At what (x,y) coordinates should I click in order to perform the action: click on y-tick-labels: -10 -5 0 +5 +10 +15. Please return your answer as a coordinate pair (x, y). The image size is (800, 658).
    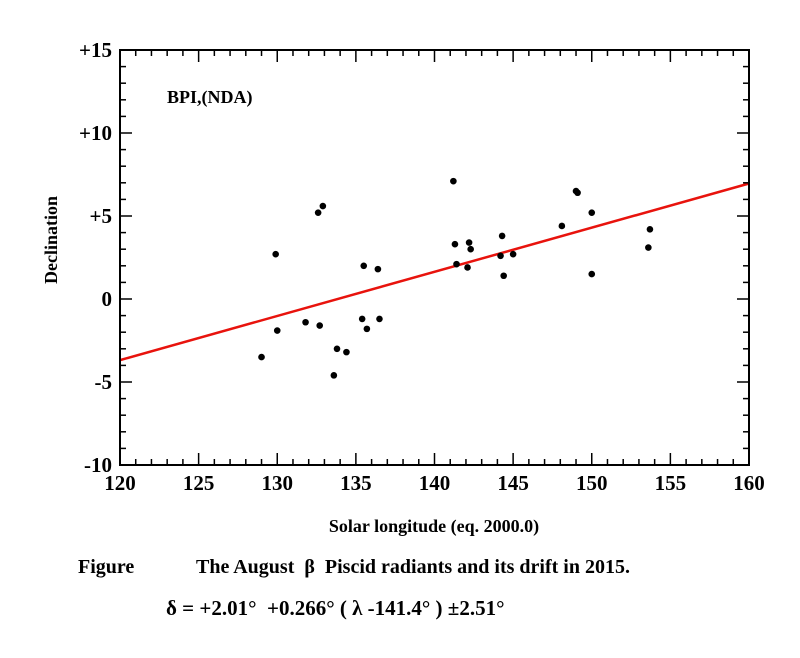
    Looking at the image, I should click on (95, 257).